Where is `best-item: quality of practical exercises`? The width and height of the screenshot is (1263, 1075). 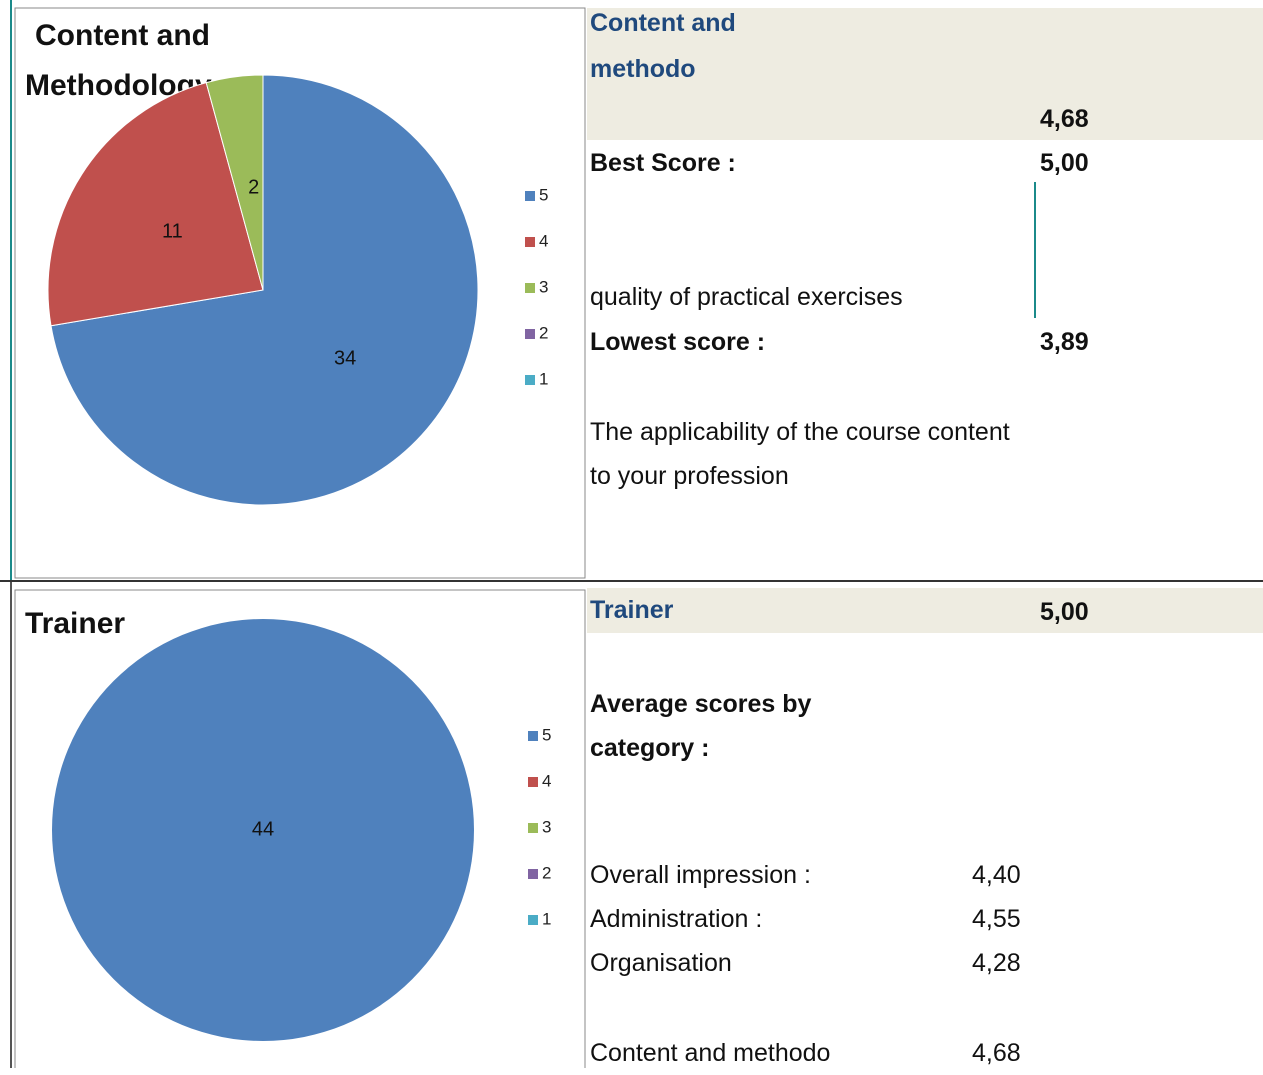
best-item: quality of practical exercises is located at coordinates (746, 297).